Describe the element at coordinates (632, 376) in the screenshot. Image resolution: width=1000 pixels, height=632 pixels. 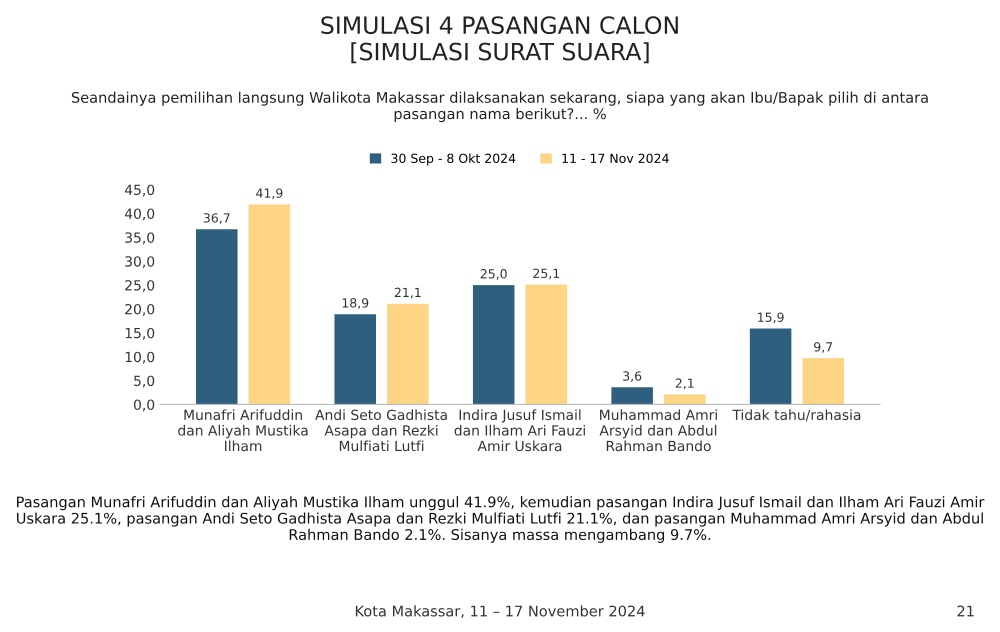
I see `data-label: 3,6` at that location.